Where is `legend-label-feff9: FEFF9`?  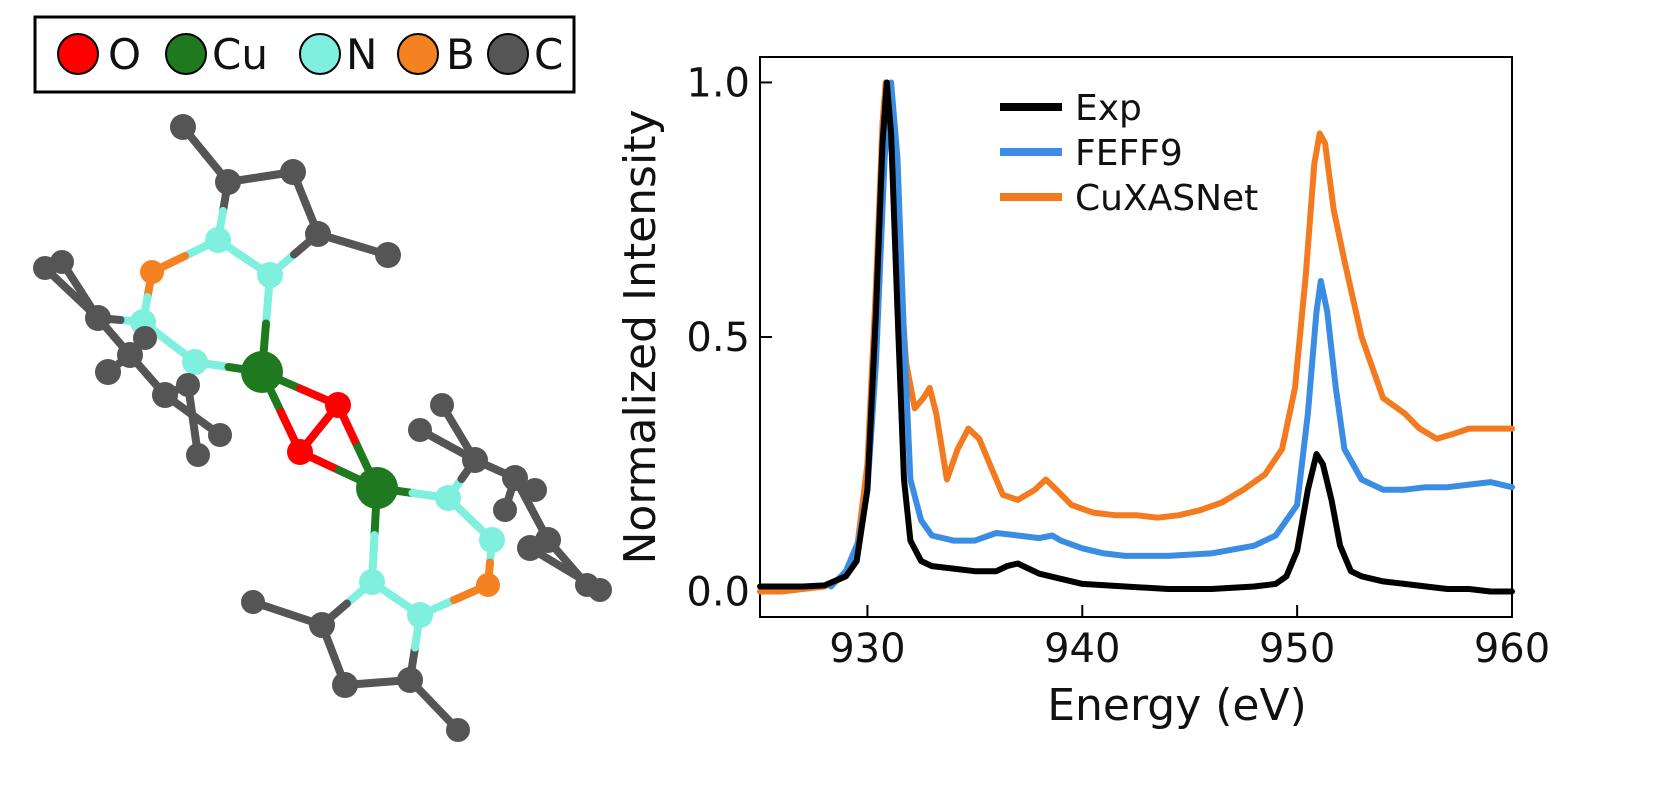 legend-label-feff9: FEFF9 is located at coordinates (1129, 153).